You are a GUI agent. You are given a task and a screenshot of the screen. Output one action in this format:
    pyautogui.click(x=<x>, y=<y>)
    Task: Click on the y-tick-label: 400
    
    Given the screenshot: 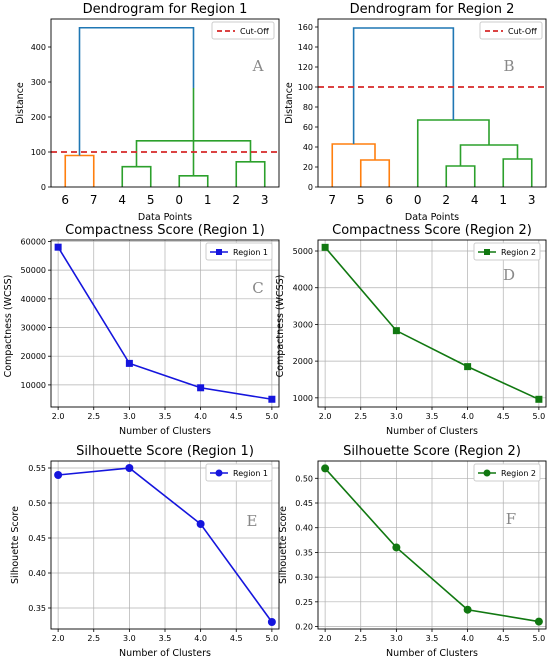 What is the action you would take?
    pyautogui.click(x=38, y=47)
    